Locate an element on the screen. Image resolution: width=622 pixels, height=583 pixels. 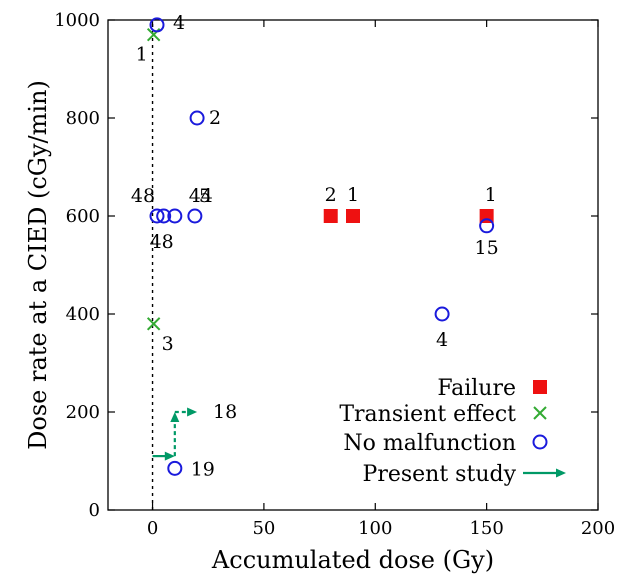
x-axis-title: Accumulated dose (Gy) is located at coordinates (352, 560).